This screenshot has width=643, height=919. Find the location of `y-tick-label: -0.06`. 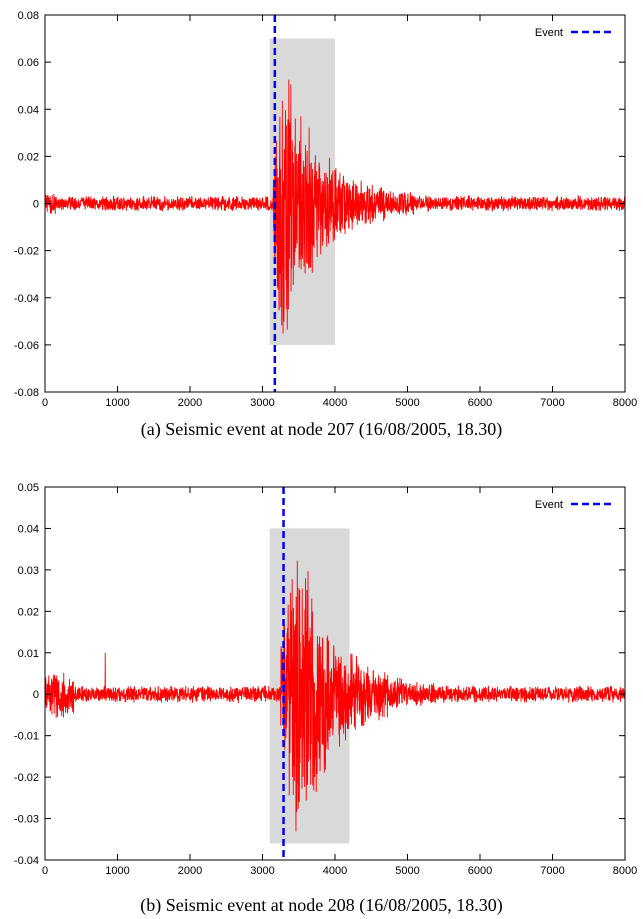

y-tick-label: -0.06 is located at coordinates (26, 346).